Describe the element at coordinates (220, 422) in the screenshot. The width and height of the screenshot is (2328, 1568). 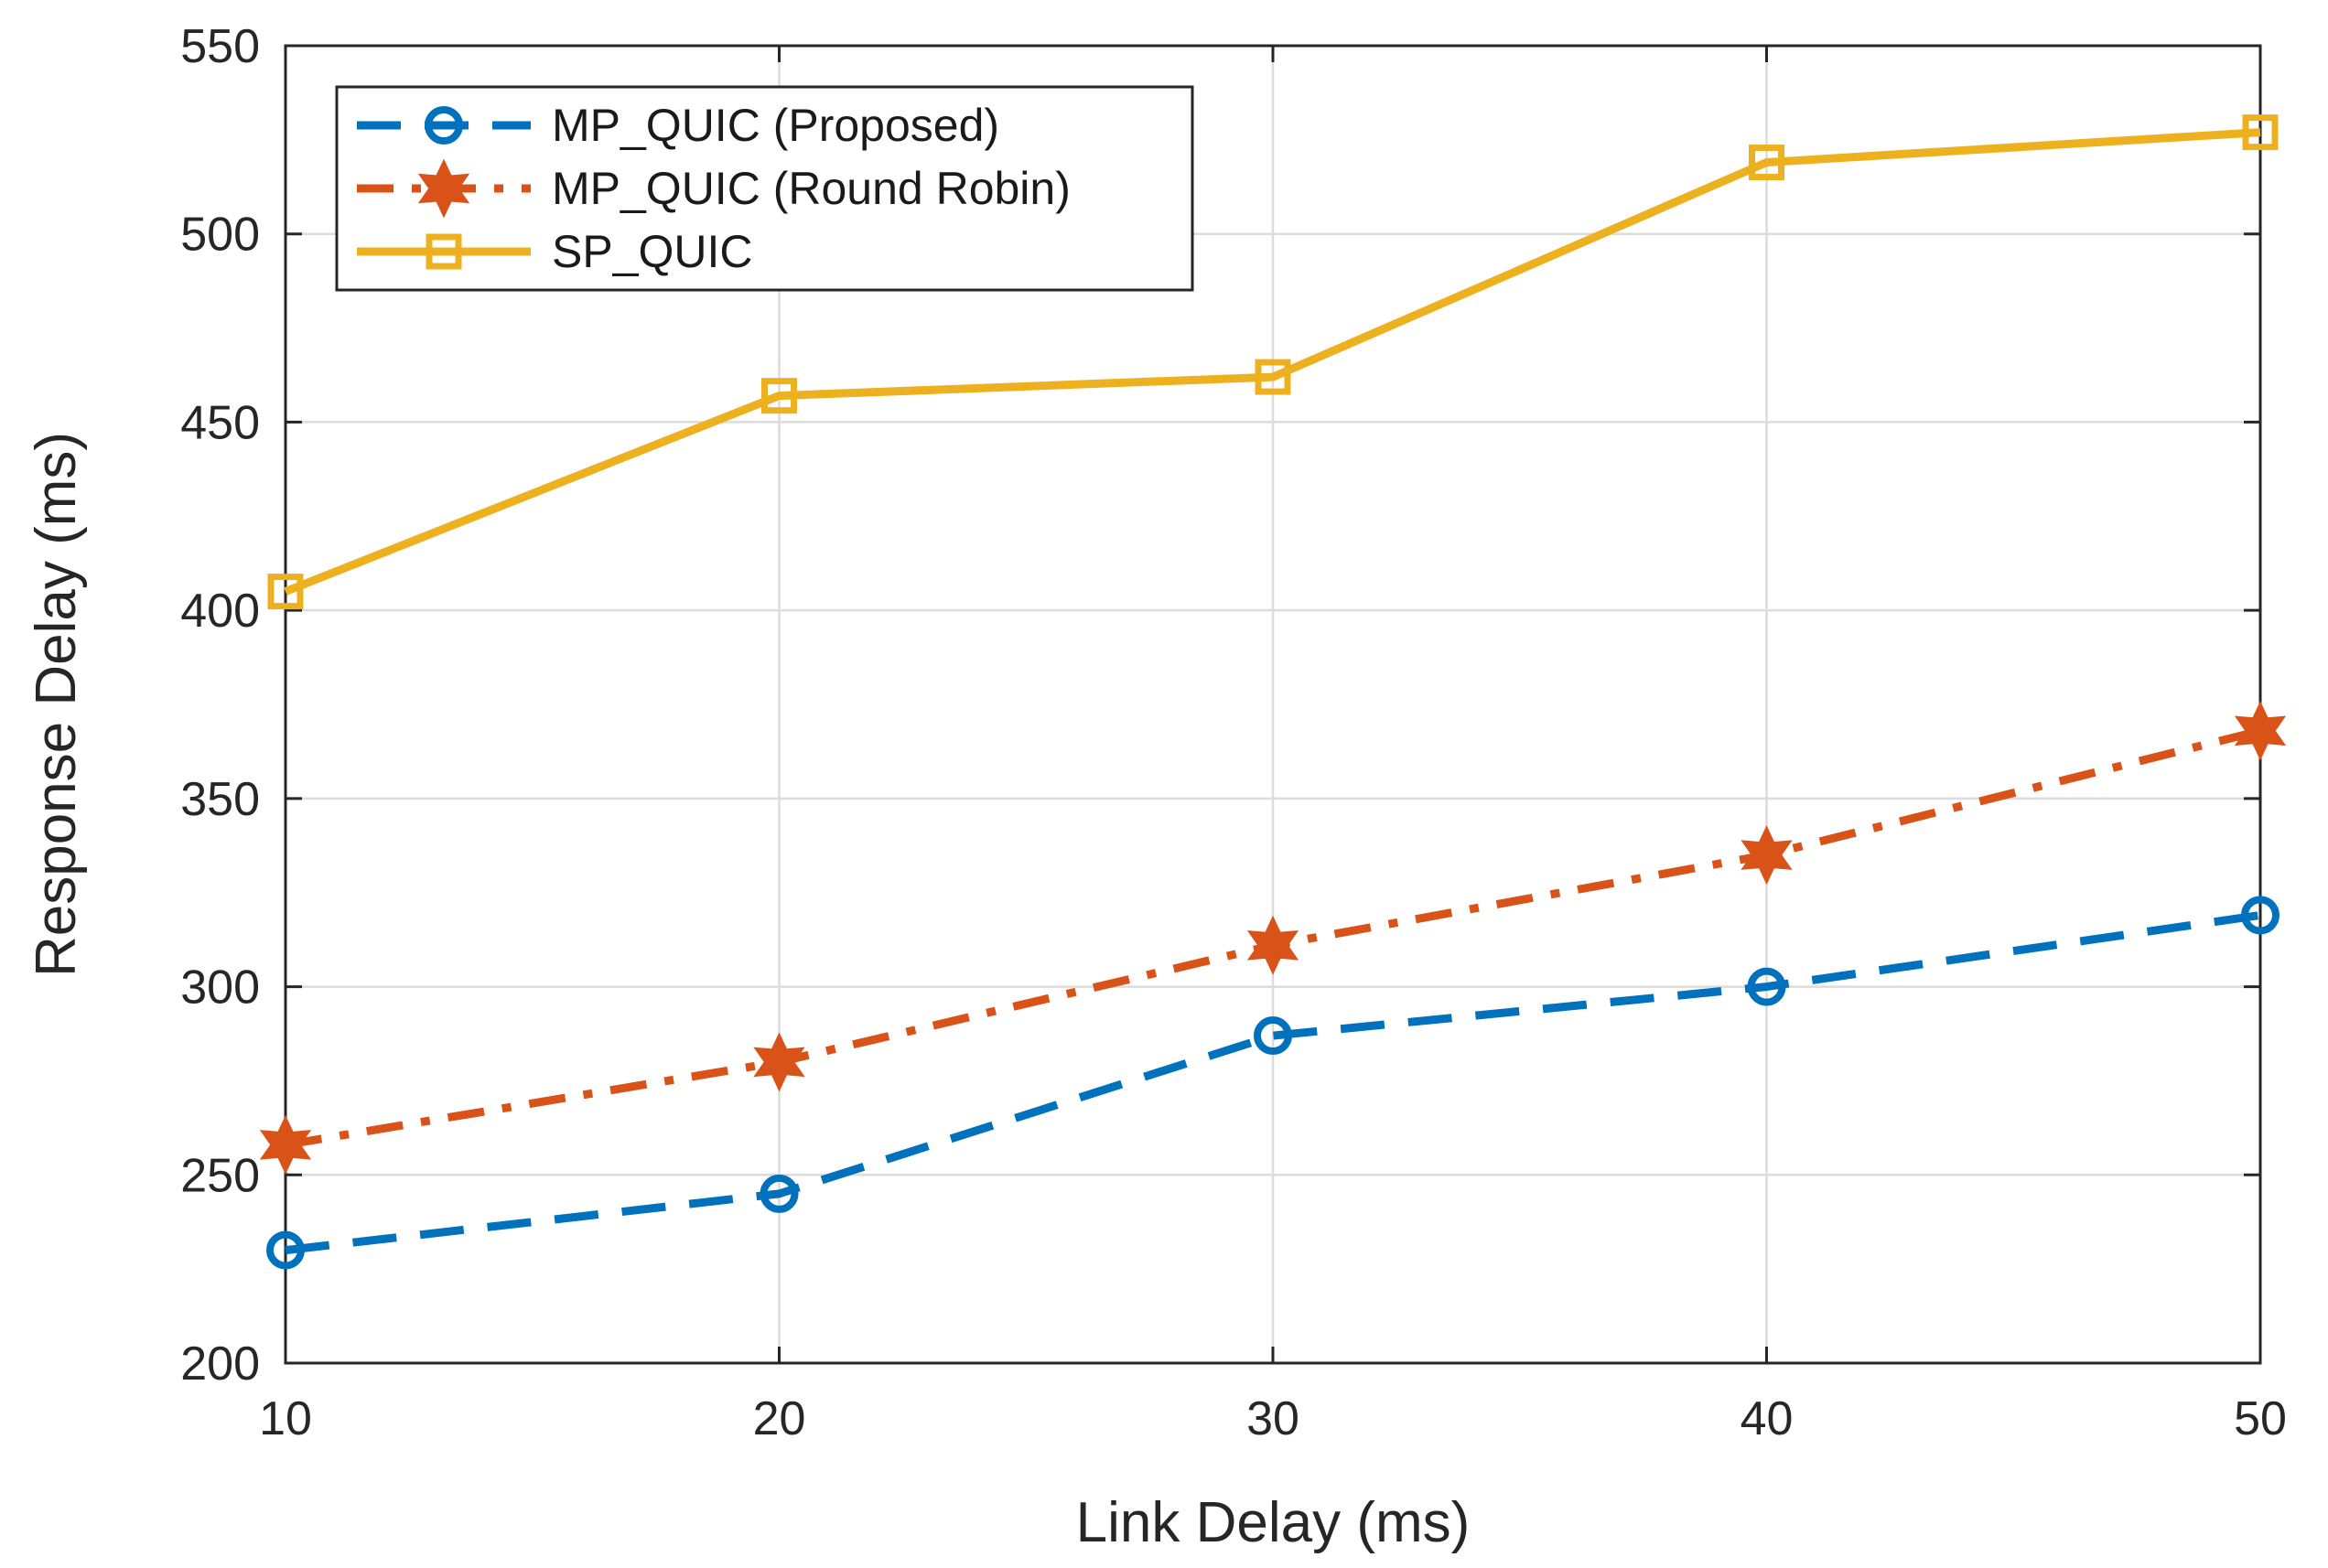
I see `y-tick-label: 450` at that location.